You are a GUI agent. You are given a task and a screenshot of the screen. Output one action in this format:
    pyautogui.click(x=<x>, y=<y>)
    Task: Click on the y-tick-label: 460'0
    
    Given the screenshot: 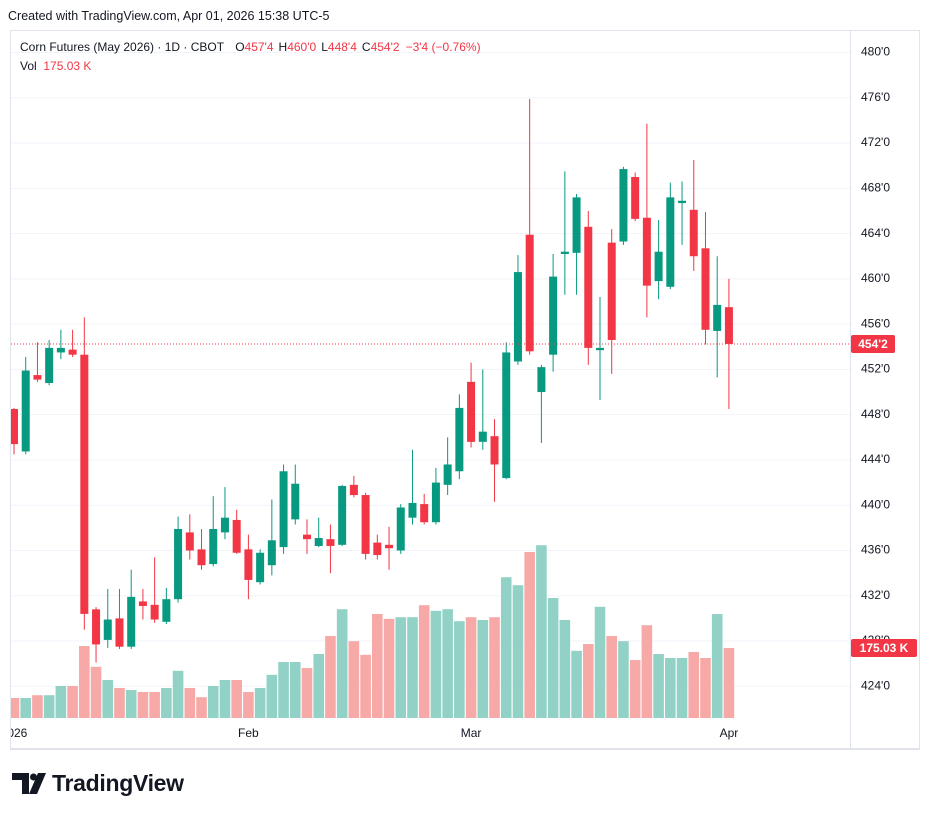 What is the action you would take?
    pyautogui.click(x=875, y=278)
    